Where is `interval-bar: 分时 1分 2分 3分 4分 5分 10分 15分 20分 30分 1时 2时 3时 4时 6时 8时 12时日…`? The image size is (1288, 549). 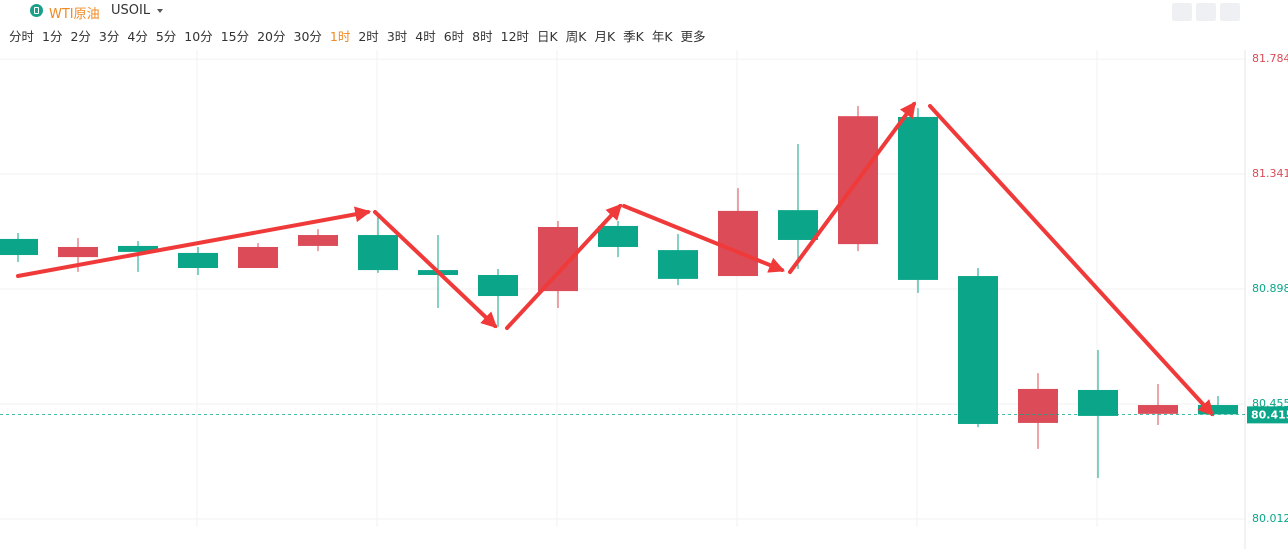
interval-bar: 分时 1分 2分 3分 4分 5分 10分 15分 20分 30分 1时 2时 3时 4时 6时 8时 12时日… is located at coordinates (357, 35).